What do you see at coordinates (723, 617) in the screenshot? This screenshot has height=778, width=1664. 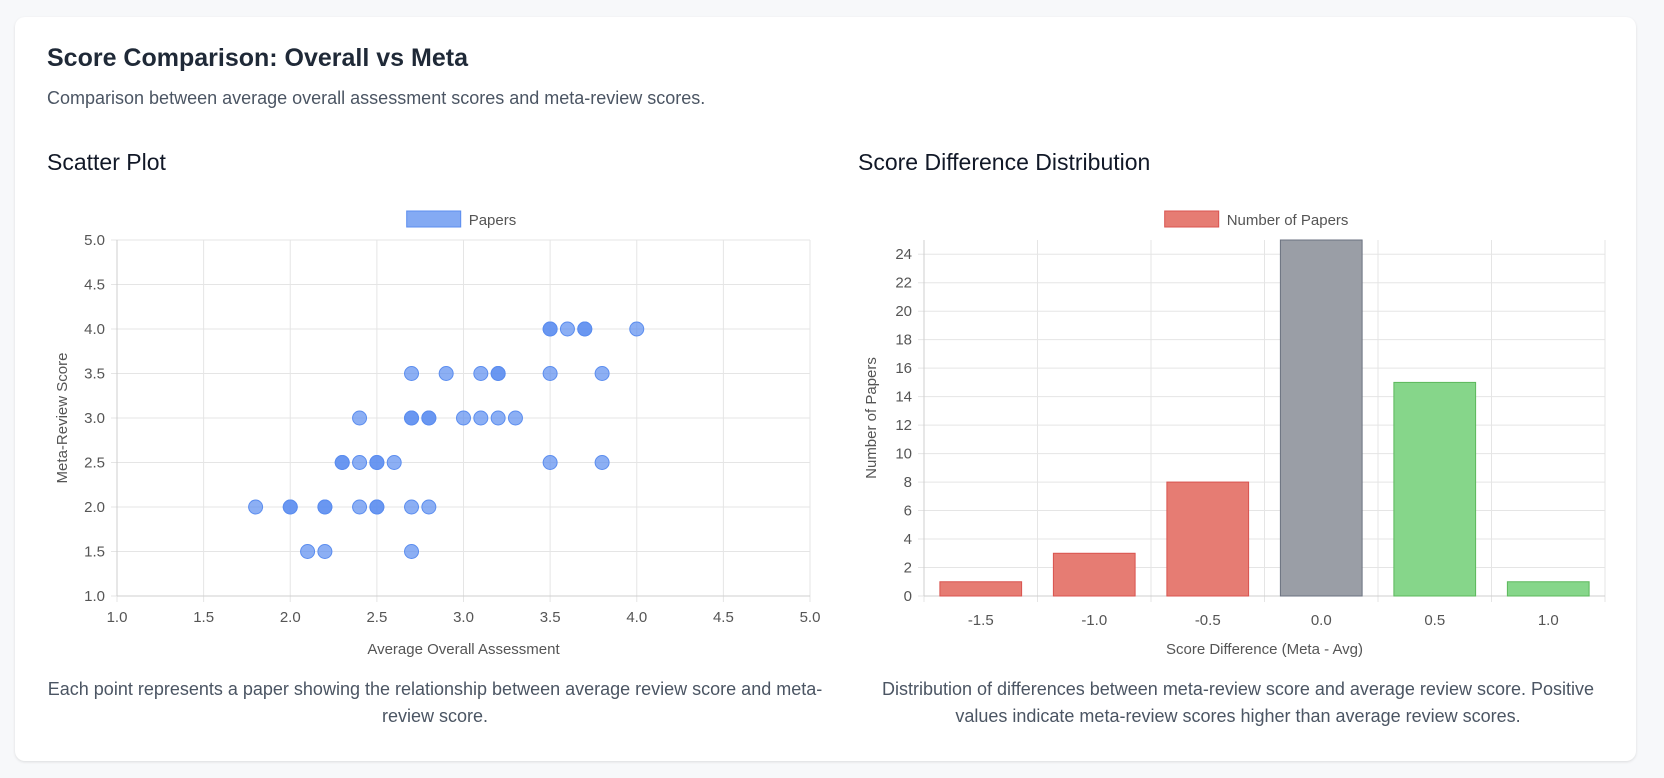 I see `x-tick-label: 4.5` at bounding box center [723, 617].